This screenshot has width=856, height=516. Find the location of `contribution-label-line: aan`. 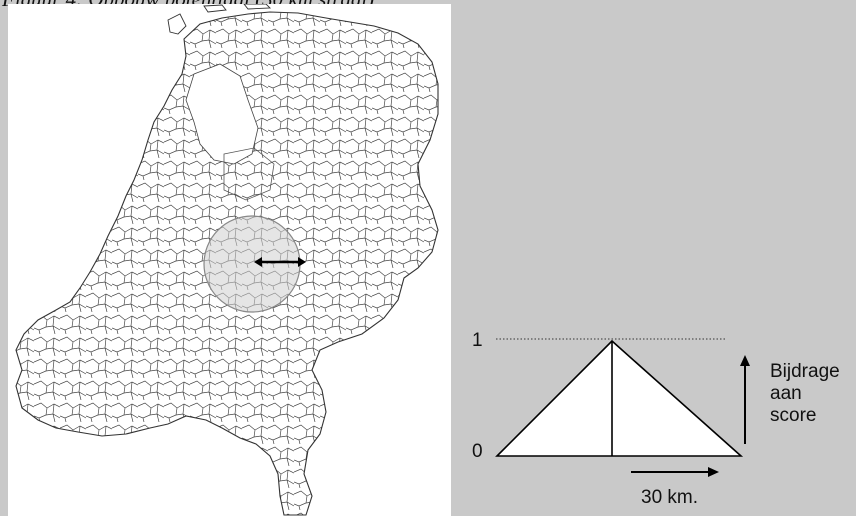

contribution-label-line: aan is located at coordinates (786, 393).